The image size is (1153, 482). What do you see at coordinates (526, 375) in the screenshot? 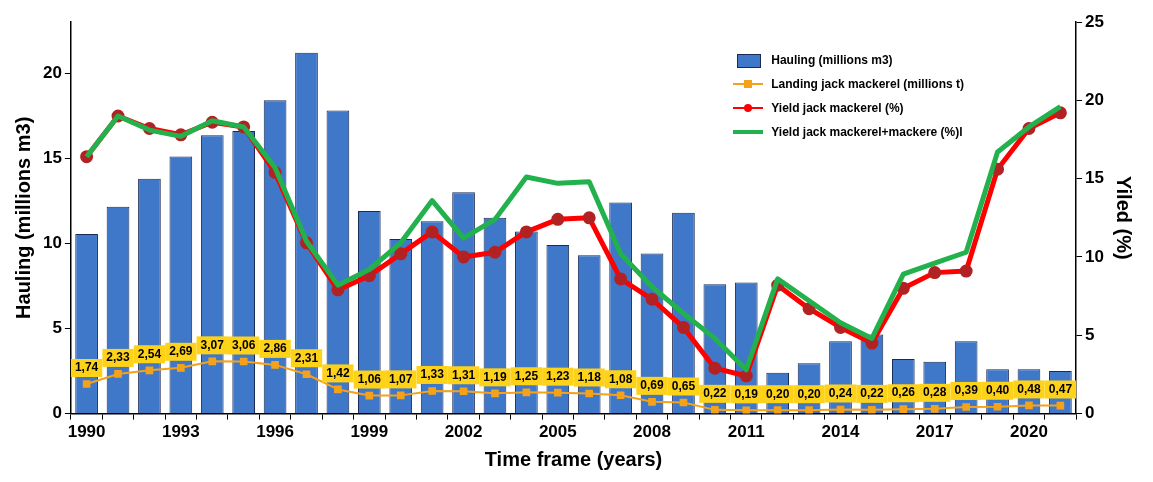
I see `data-label: 1,25` at bounding box center [526, 375].